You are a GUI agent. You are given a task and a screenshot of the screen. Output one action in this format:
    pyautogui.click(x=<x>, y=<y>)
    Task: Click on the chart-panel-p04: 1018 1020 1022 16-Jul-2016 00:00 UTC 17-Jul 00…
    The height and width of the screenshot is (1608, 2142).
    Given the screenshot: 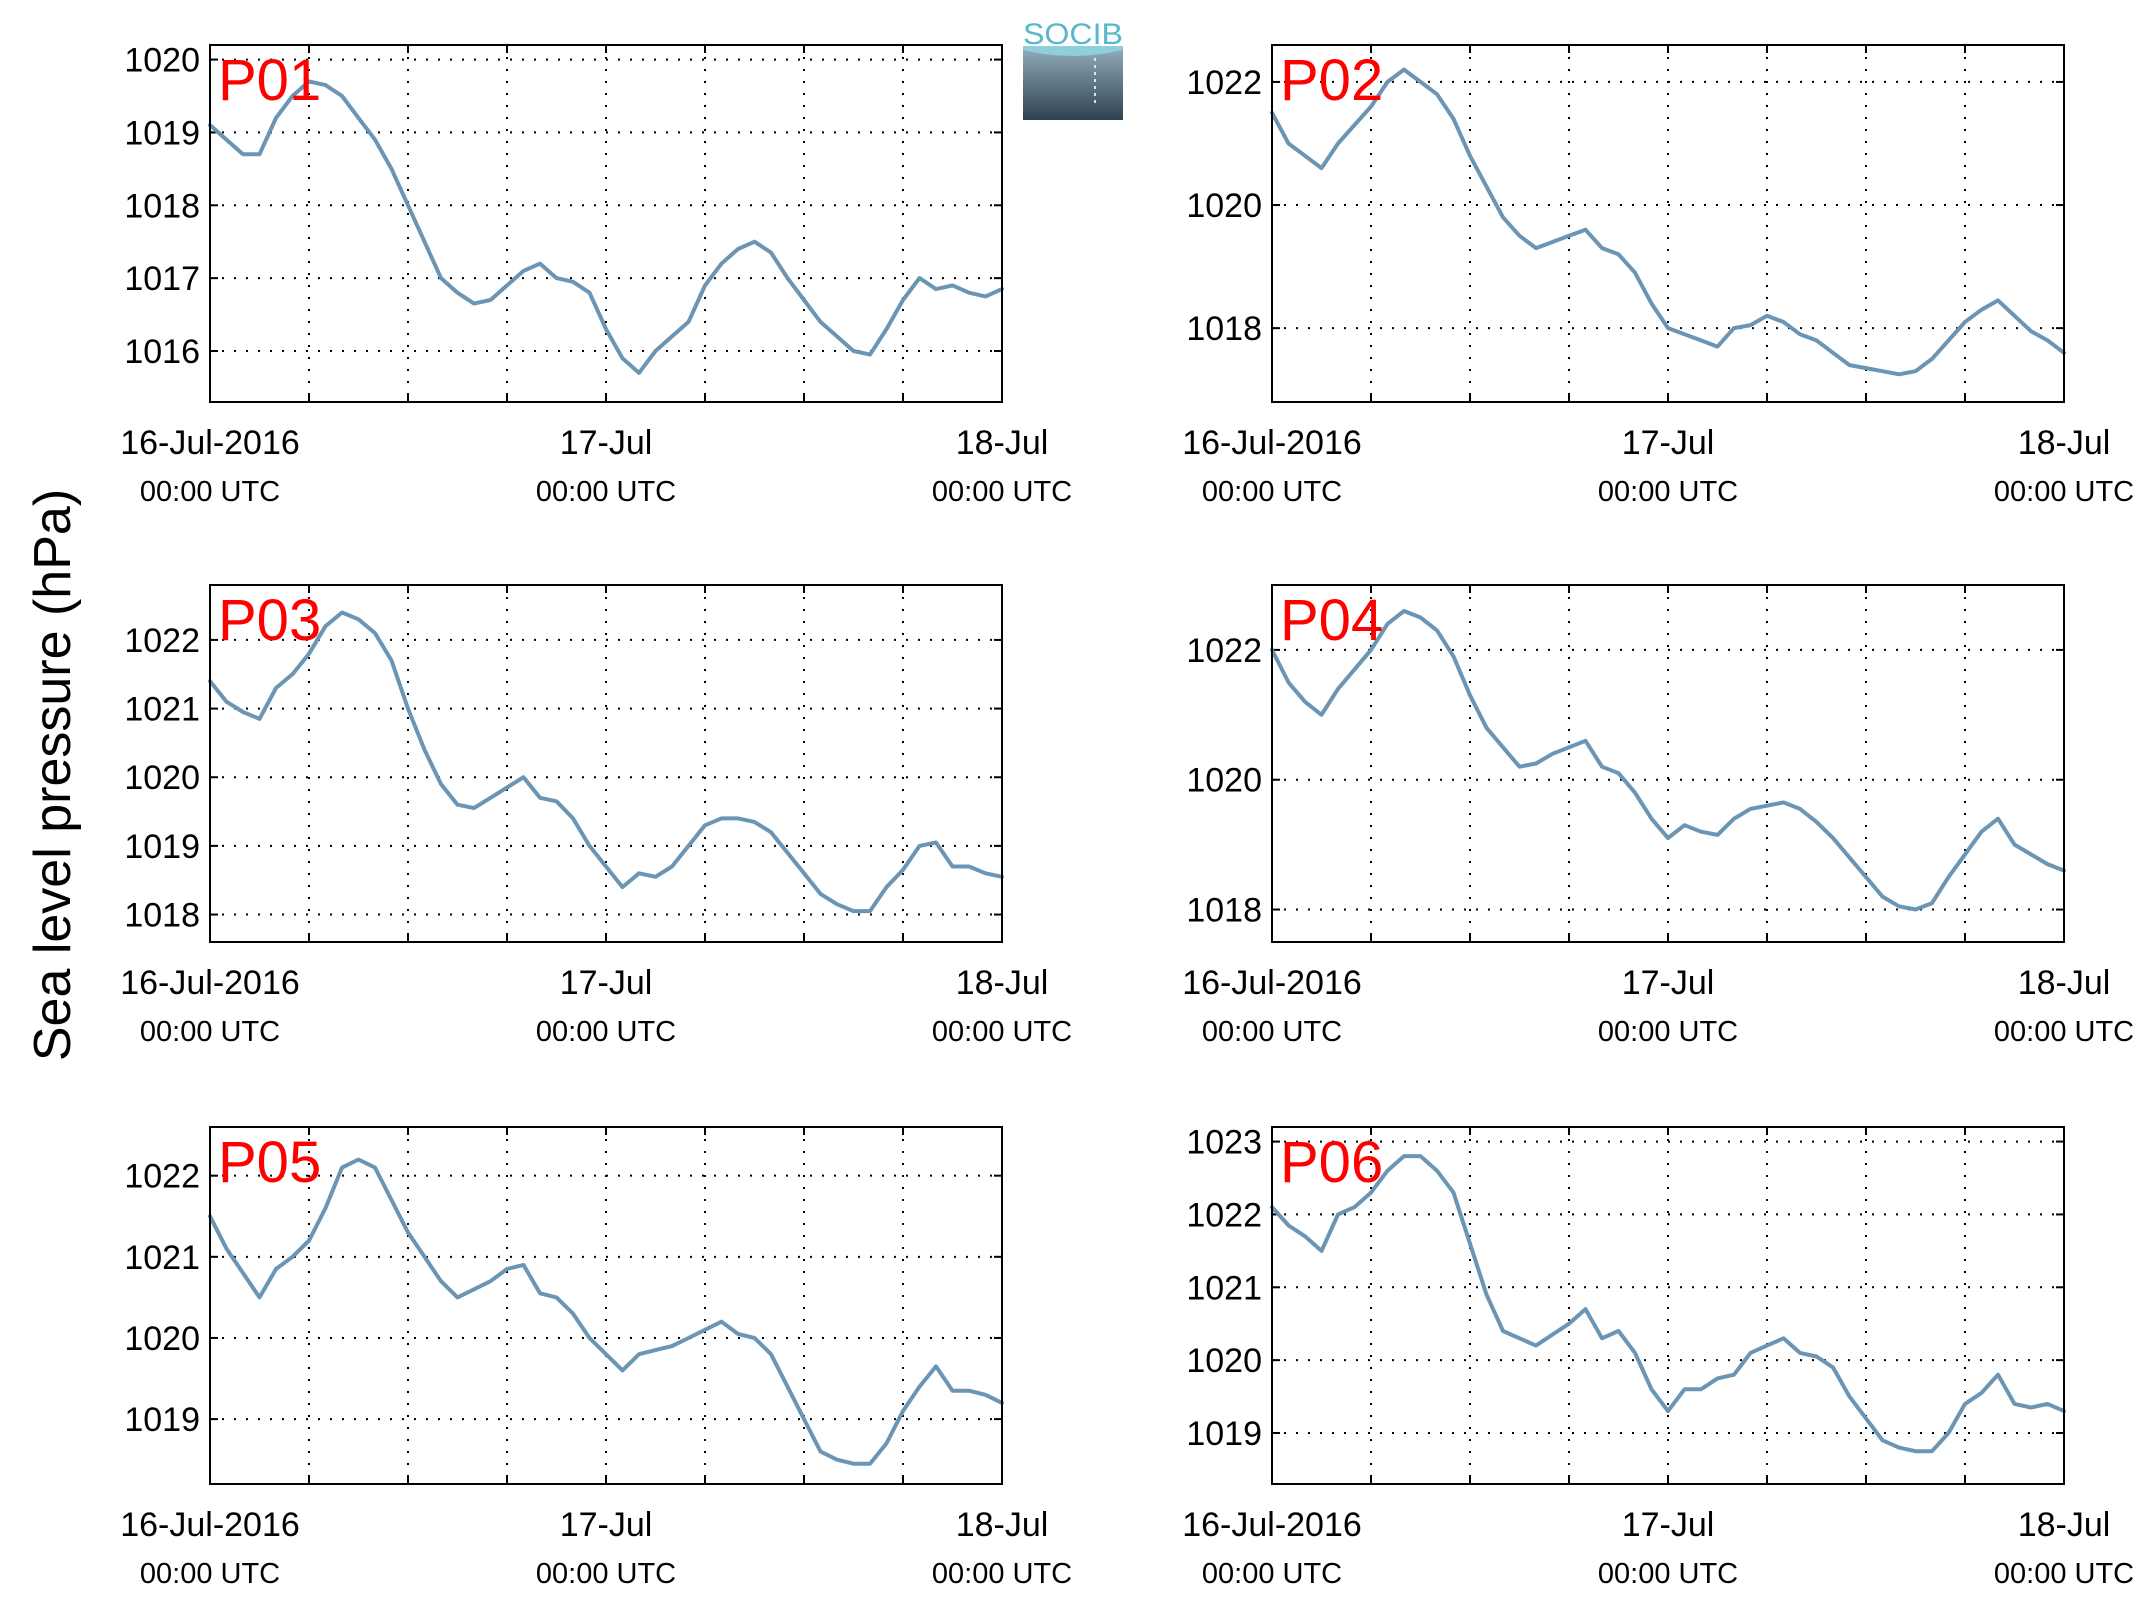 What is the action you would take?
    pyautogui.click(x=1658, y=816)
    